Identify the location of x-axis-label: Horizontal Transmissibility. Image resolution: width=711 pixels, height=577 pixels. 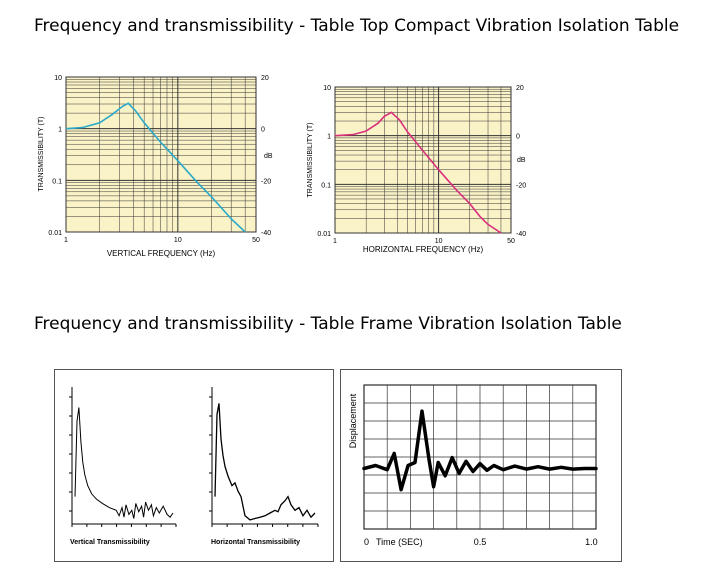
(255, 542).